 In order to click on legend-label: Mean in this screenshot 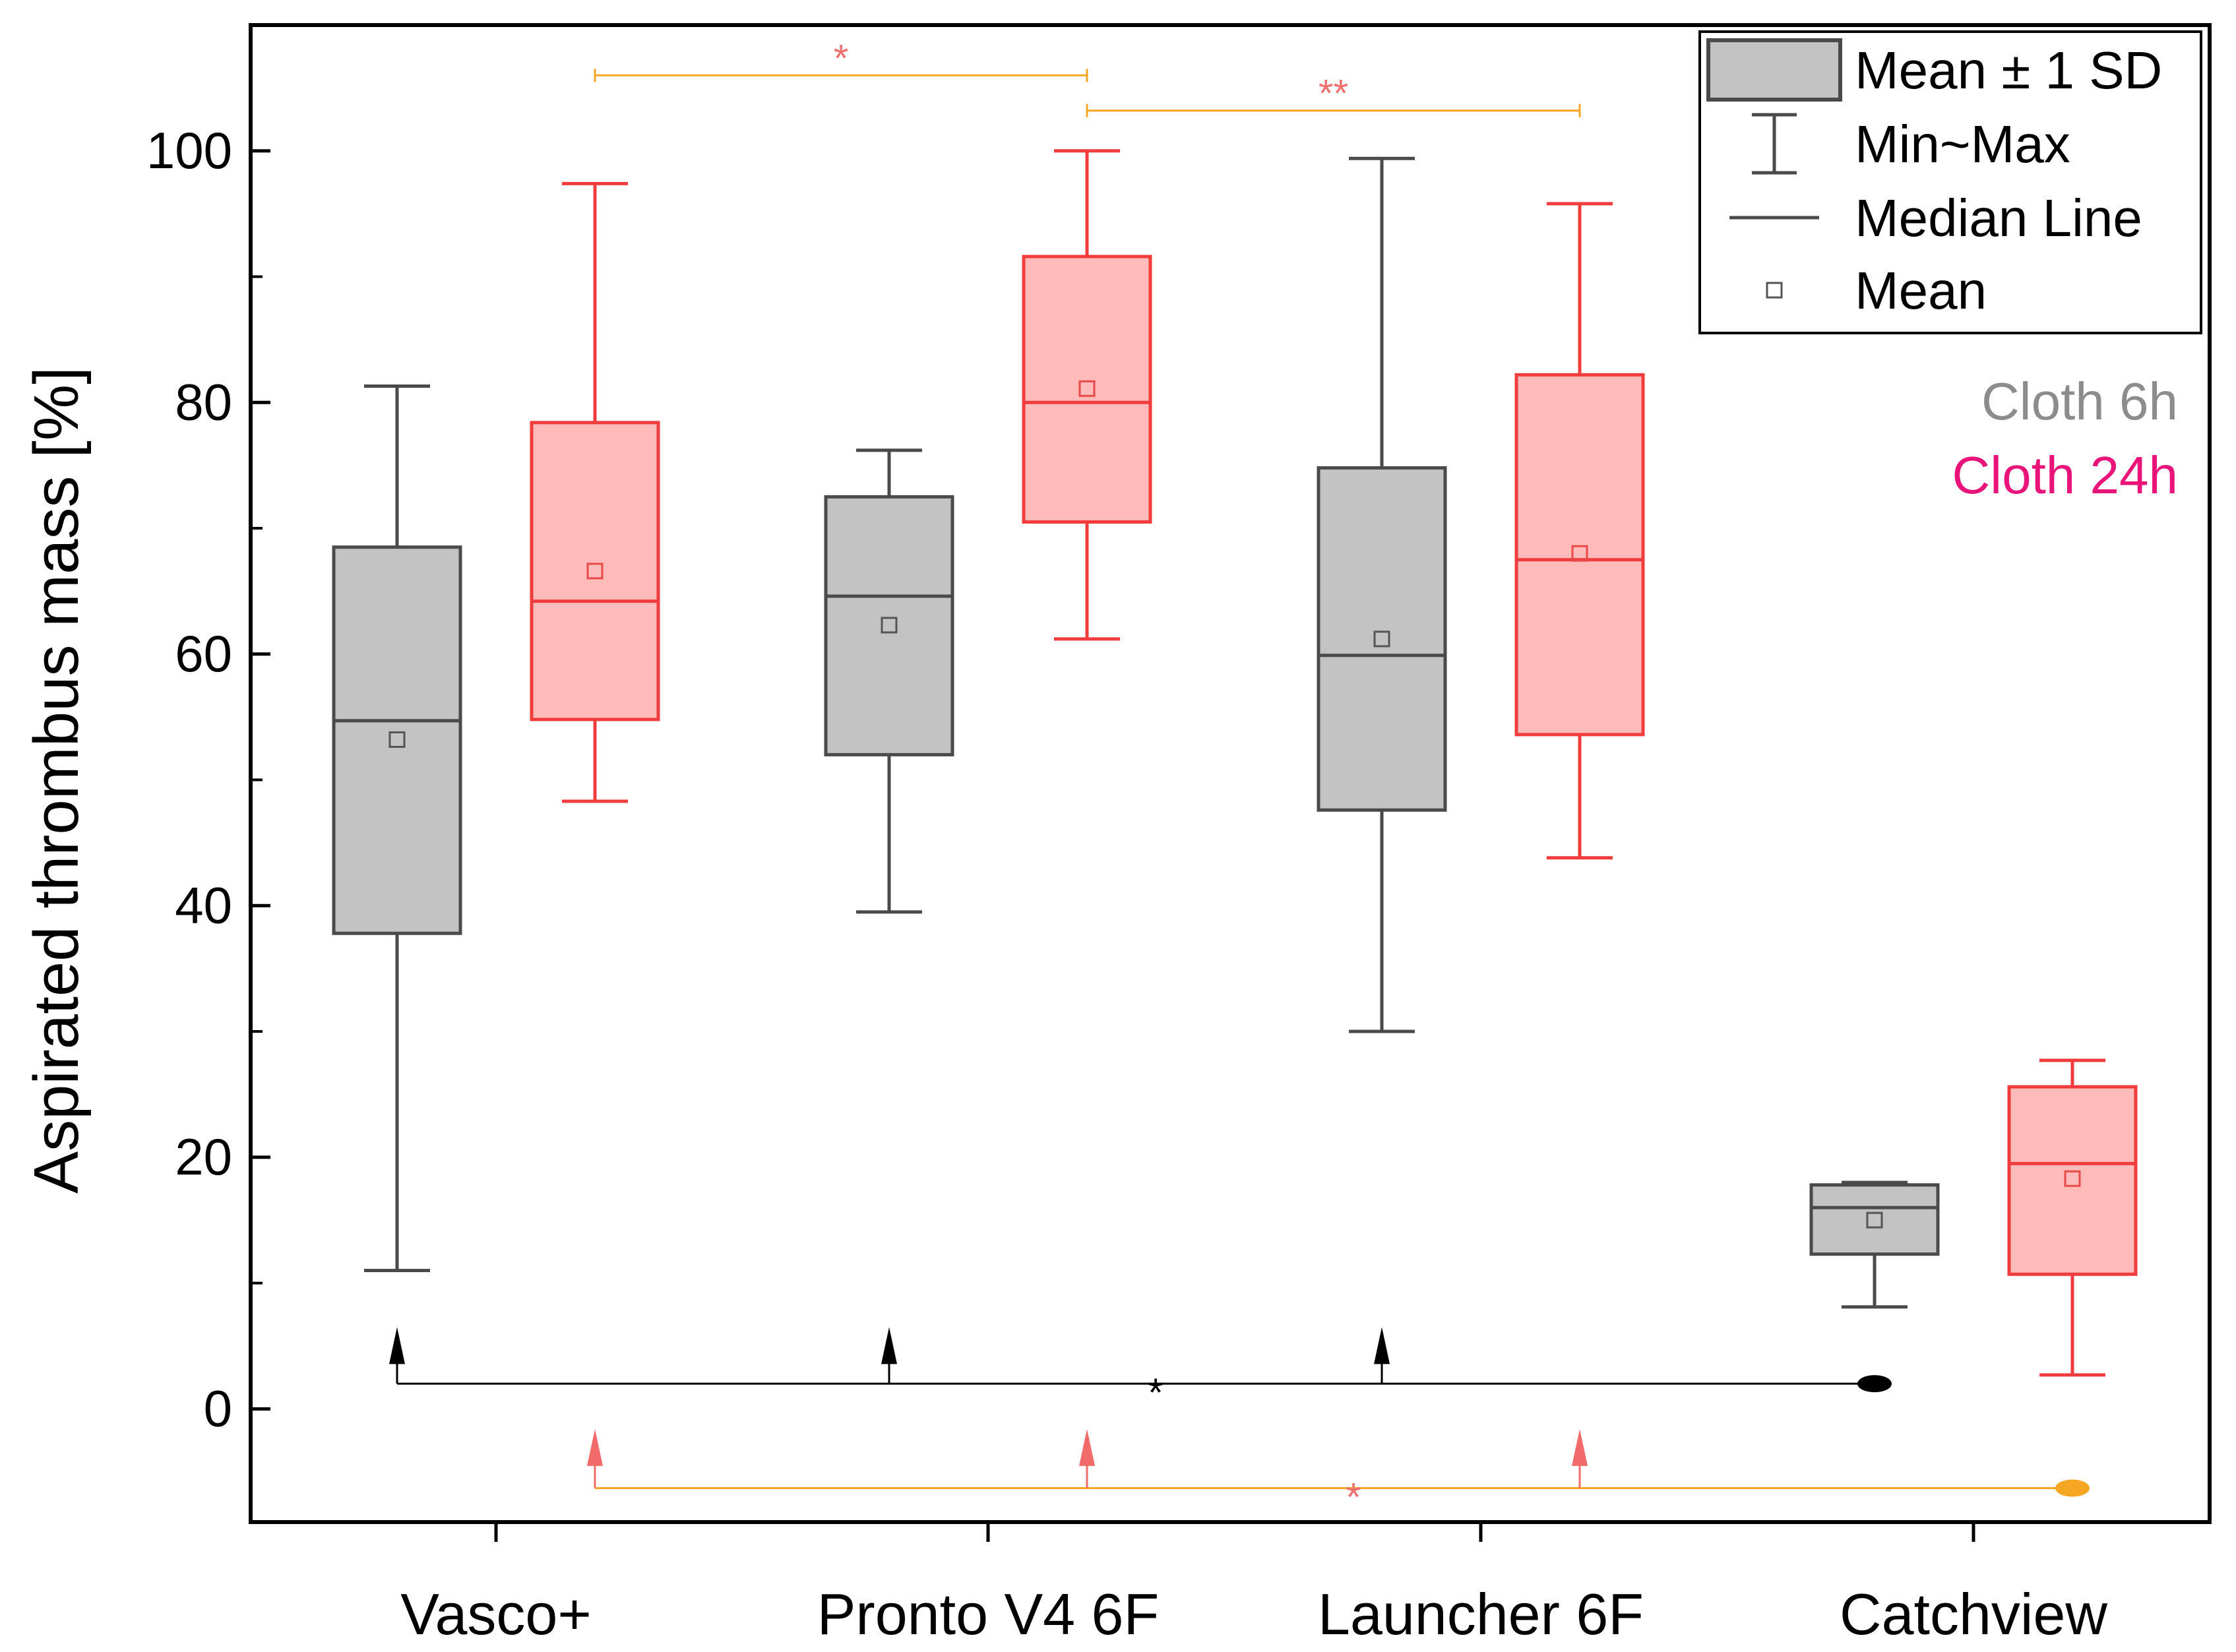, I will do `click(1921, 290)`.